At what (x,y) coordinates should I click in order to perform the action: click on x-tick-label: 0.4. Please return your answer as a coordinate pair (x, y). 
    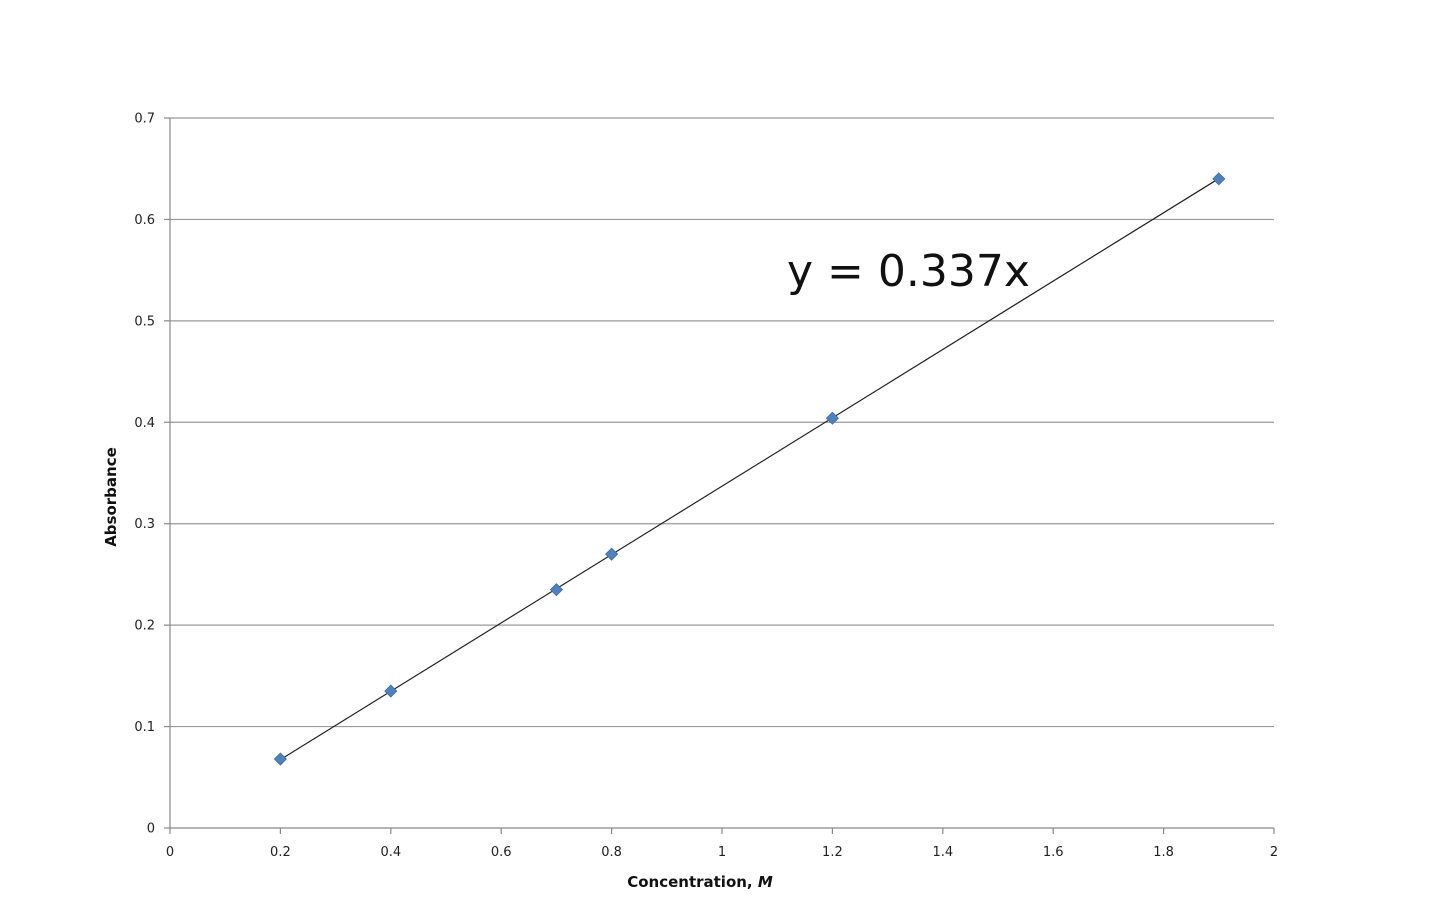
    Looking at the image, I should click on (390, 852).